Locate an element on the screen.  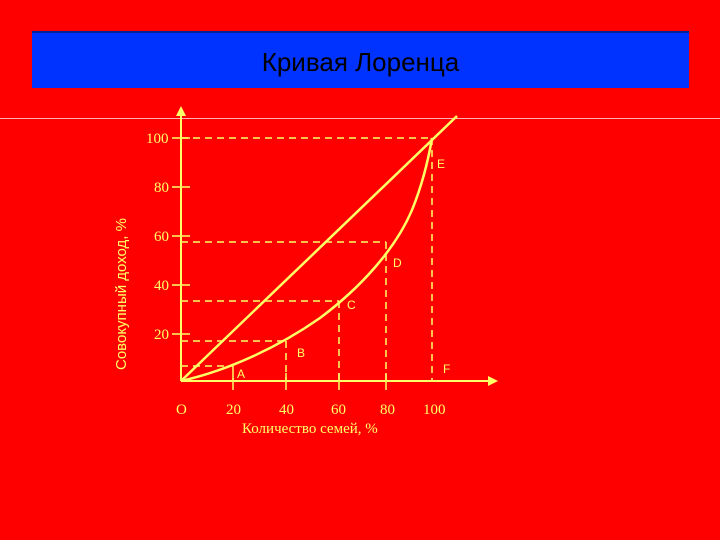
slide-title: Кривая Лоренца is located at coordinates (360, 62).